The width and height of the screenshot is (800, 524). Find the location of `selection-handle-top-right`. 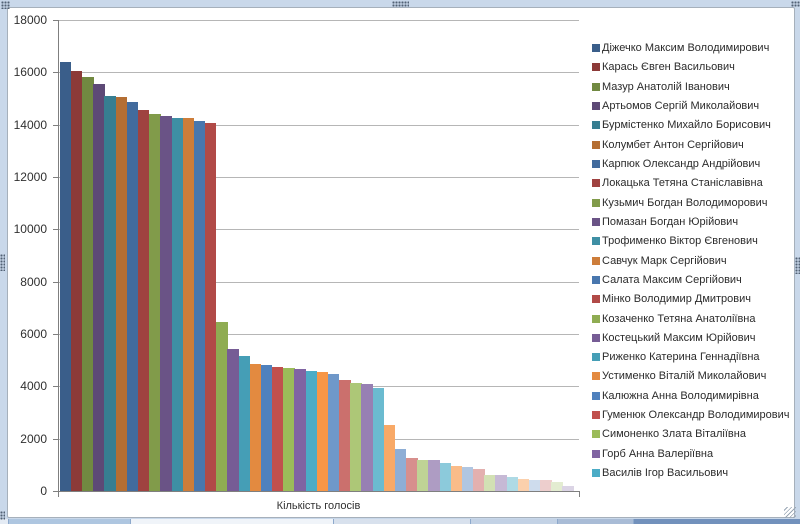

selection-handle-top-right is located at coordinates (795, 4).